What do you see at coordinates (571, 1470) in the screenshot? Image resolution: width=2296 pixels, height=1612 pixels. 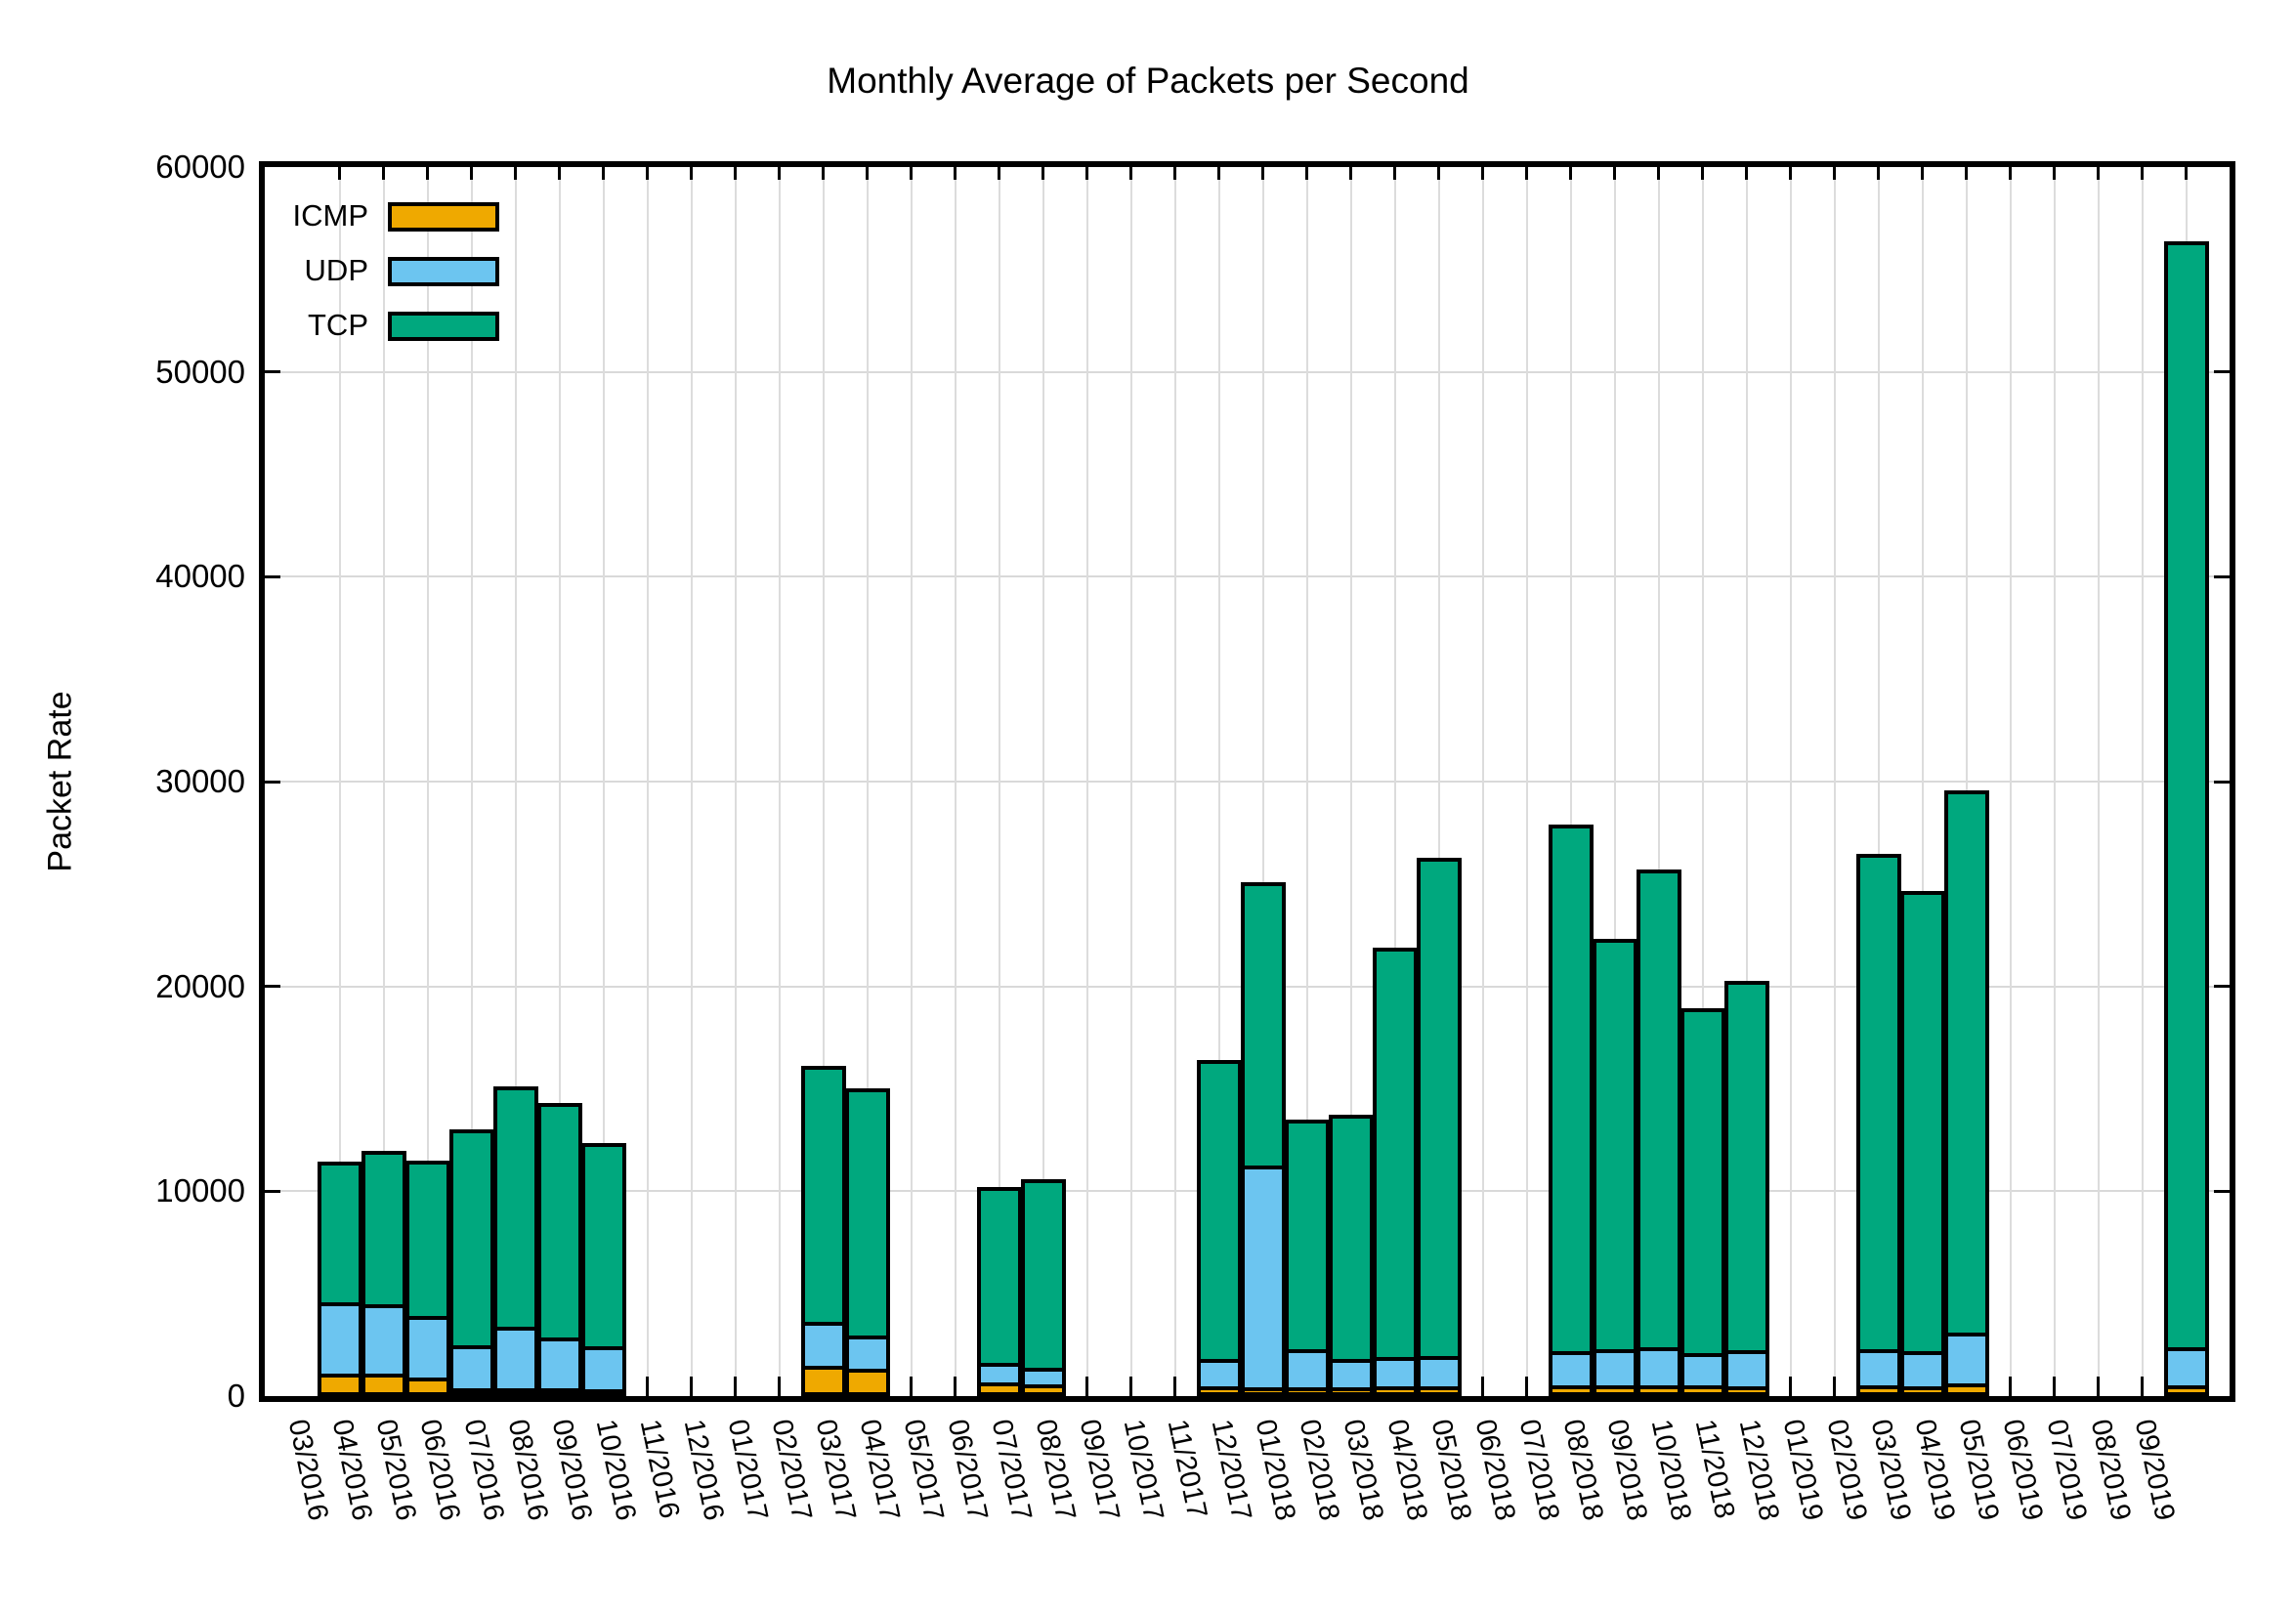 I see `x-tick-label: 09/2016` at bounding box center [571, 1470].